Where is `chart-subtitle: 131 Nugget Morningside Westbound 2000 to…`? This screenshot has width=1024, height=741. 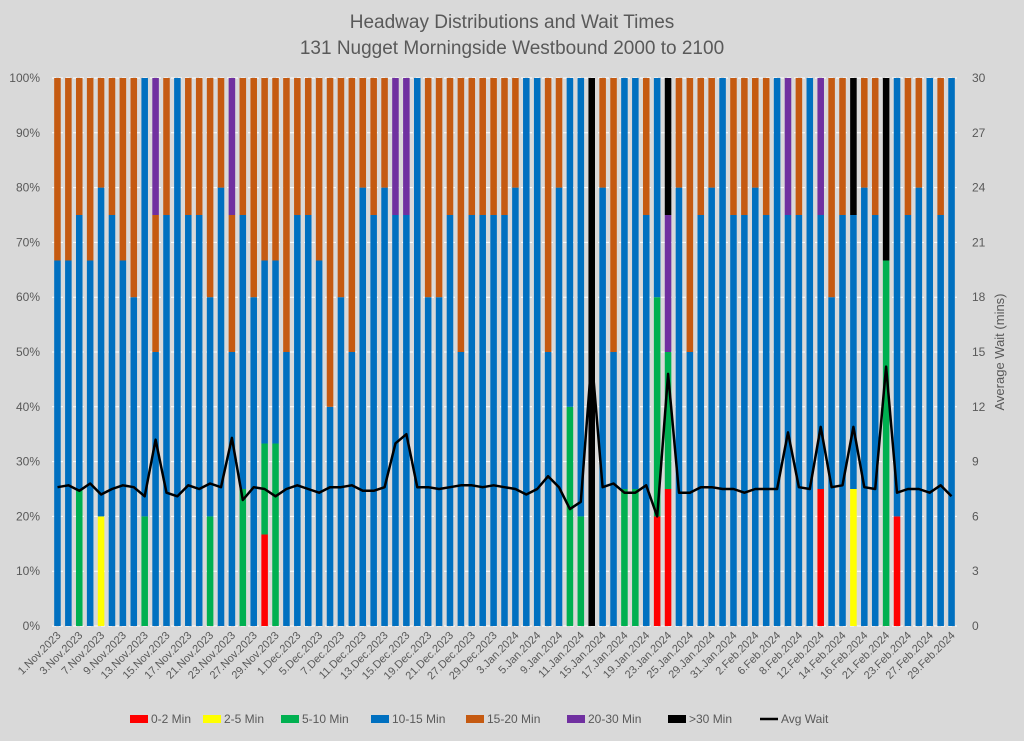 chart-subtitle: 131 Nugget Morningside Westbound 2000 to… is located at coordinates (512, 48).